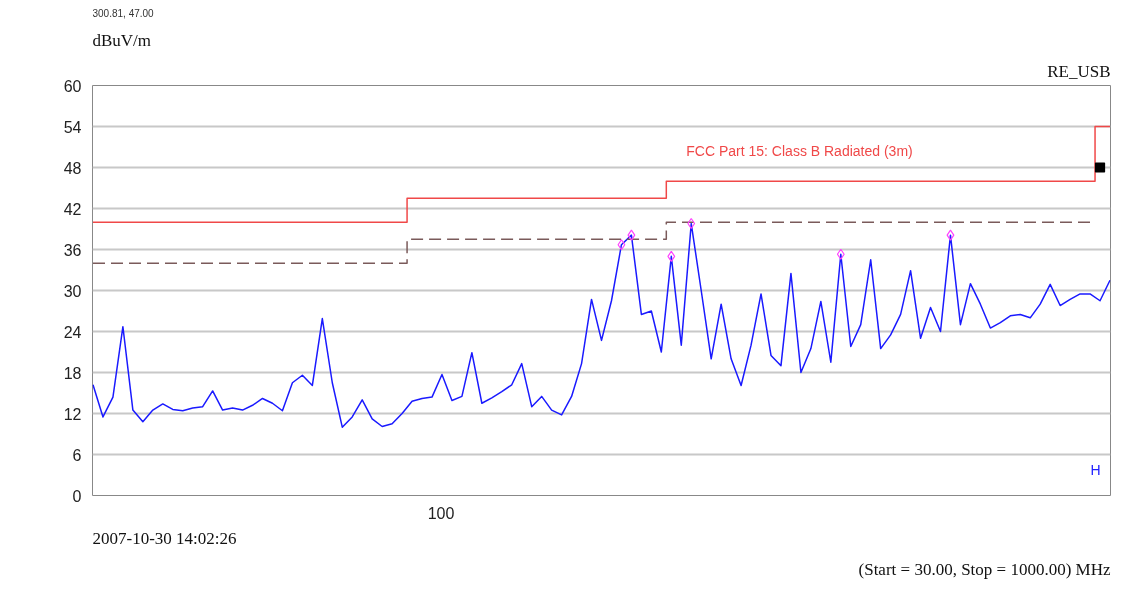 This screenshot has height=610, width=1148. I want to click on y-tick-label: 30, so click(72, 291).